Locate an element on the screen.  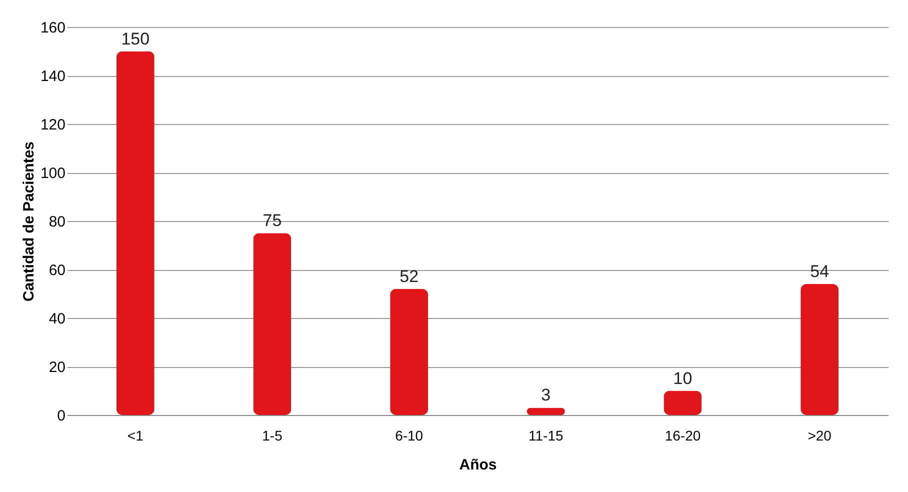
y-tick-label: 120 is located at coordinates (53, 125).